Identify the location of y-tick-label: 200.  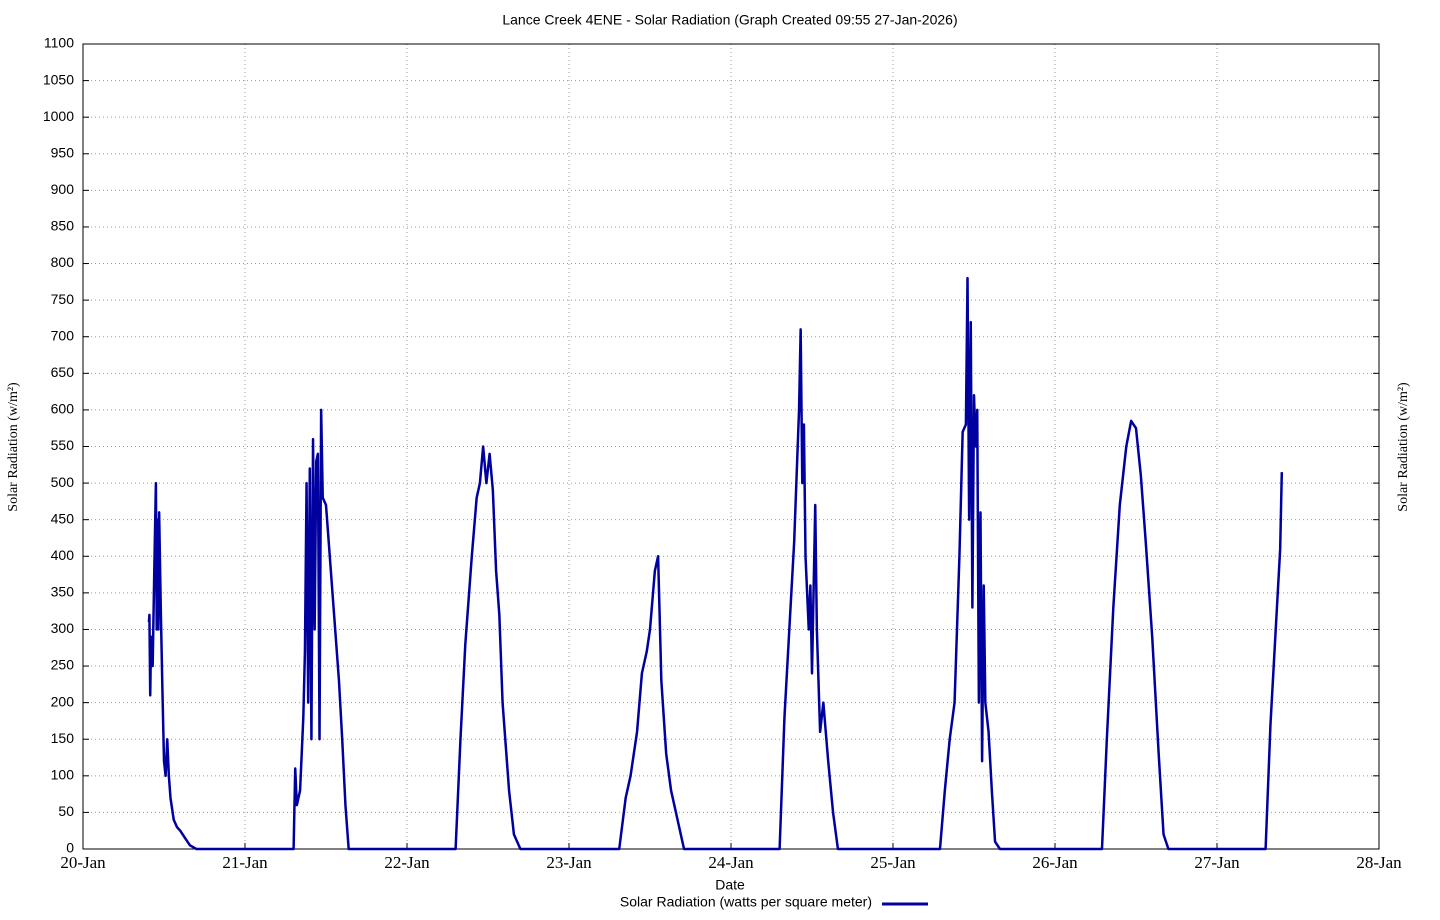
(63, 701).